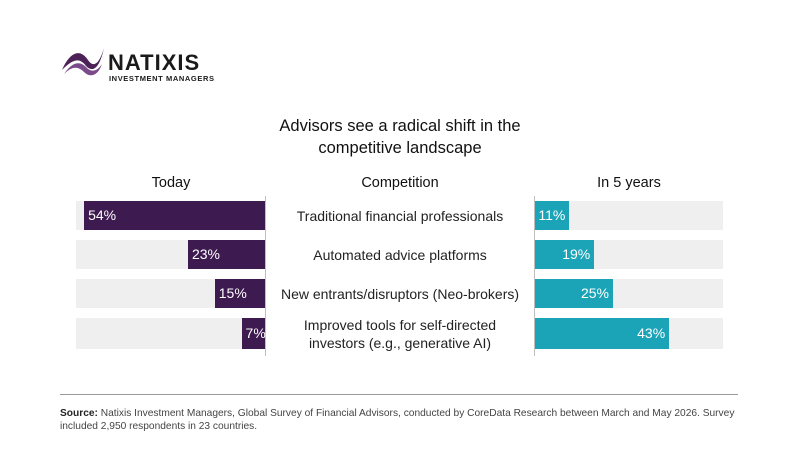  I want to click on source-label: Source:, so click(79, 413).